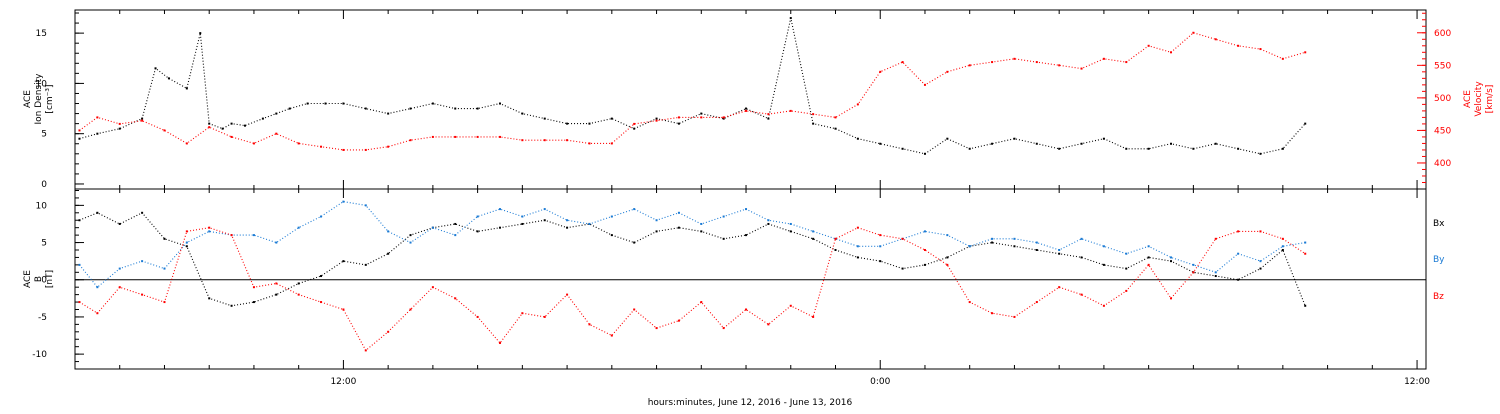 This screenshot has width=1500, height=414. What do you see at coordinates (39, 279) in the screenshot?
I see `b-ylabel-line2: B` at bounding box center [39, 279].